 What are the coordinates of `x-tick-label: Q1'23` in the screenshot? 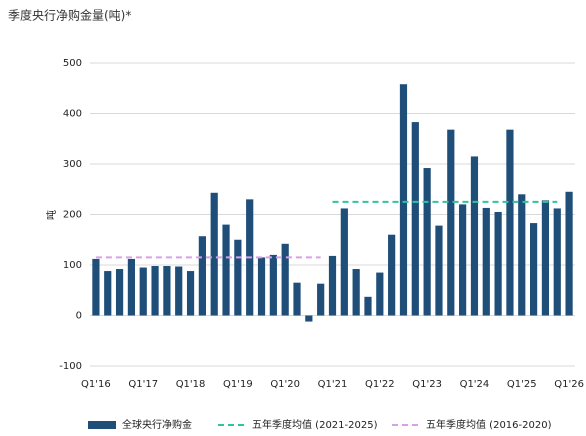 It's located at (427, 384).